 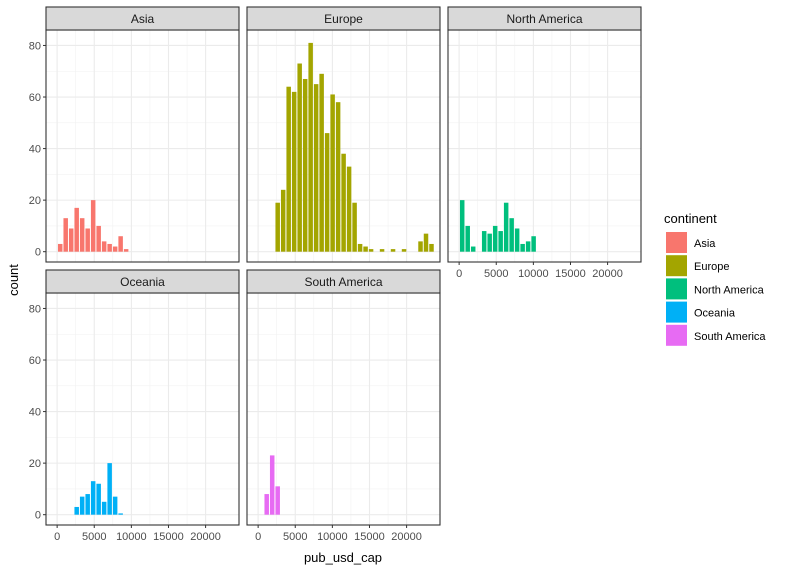 I want to click on facet-strip-label: South America, so click(x=343, y=282).